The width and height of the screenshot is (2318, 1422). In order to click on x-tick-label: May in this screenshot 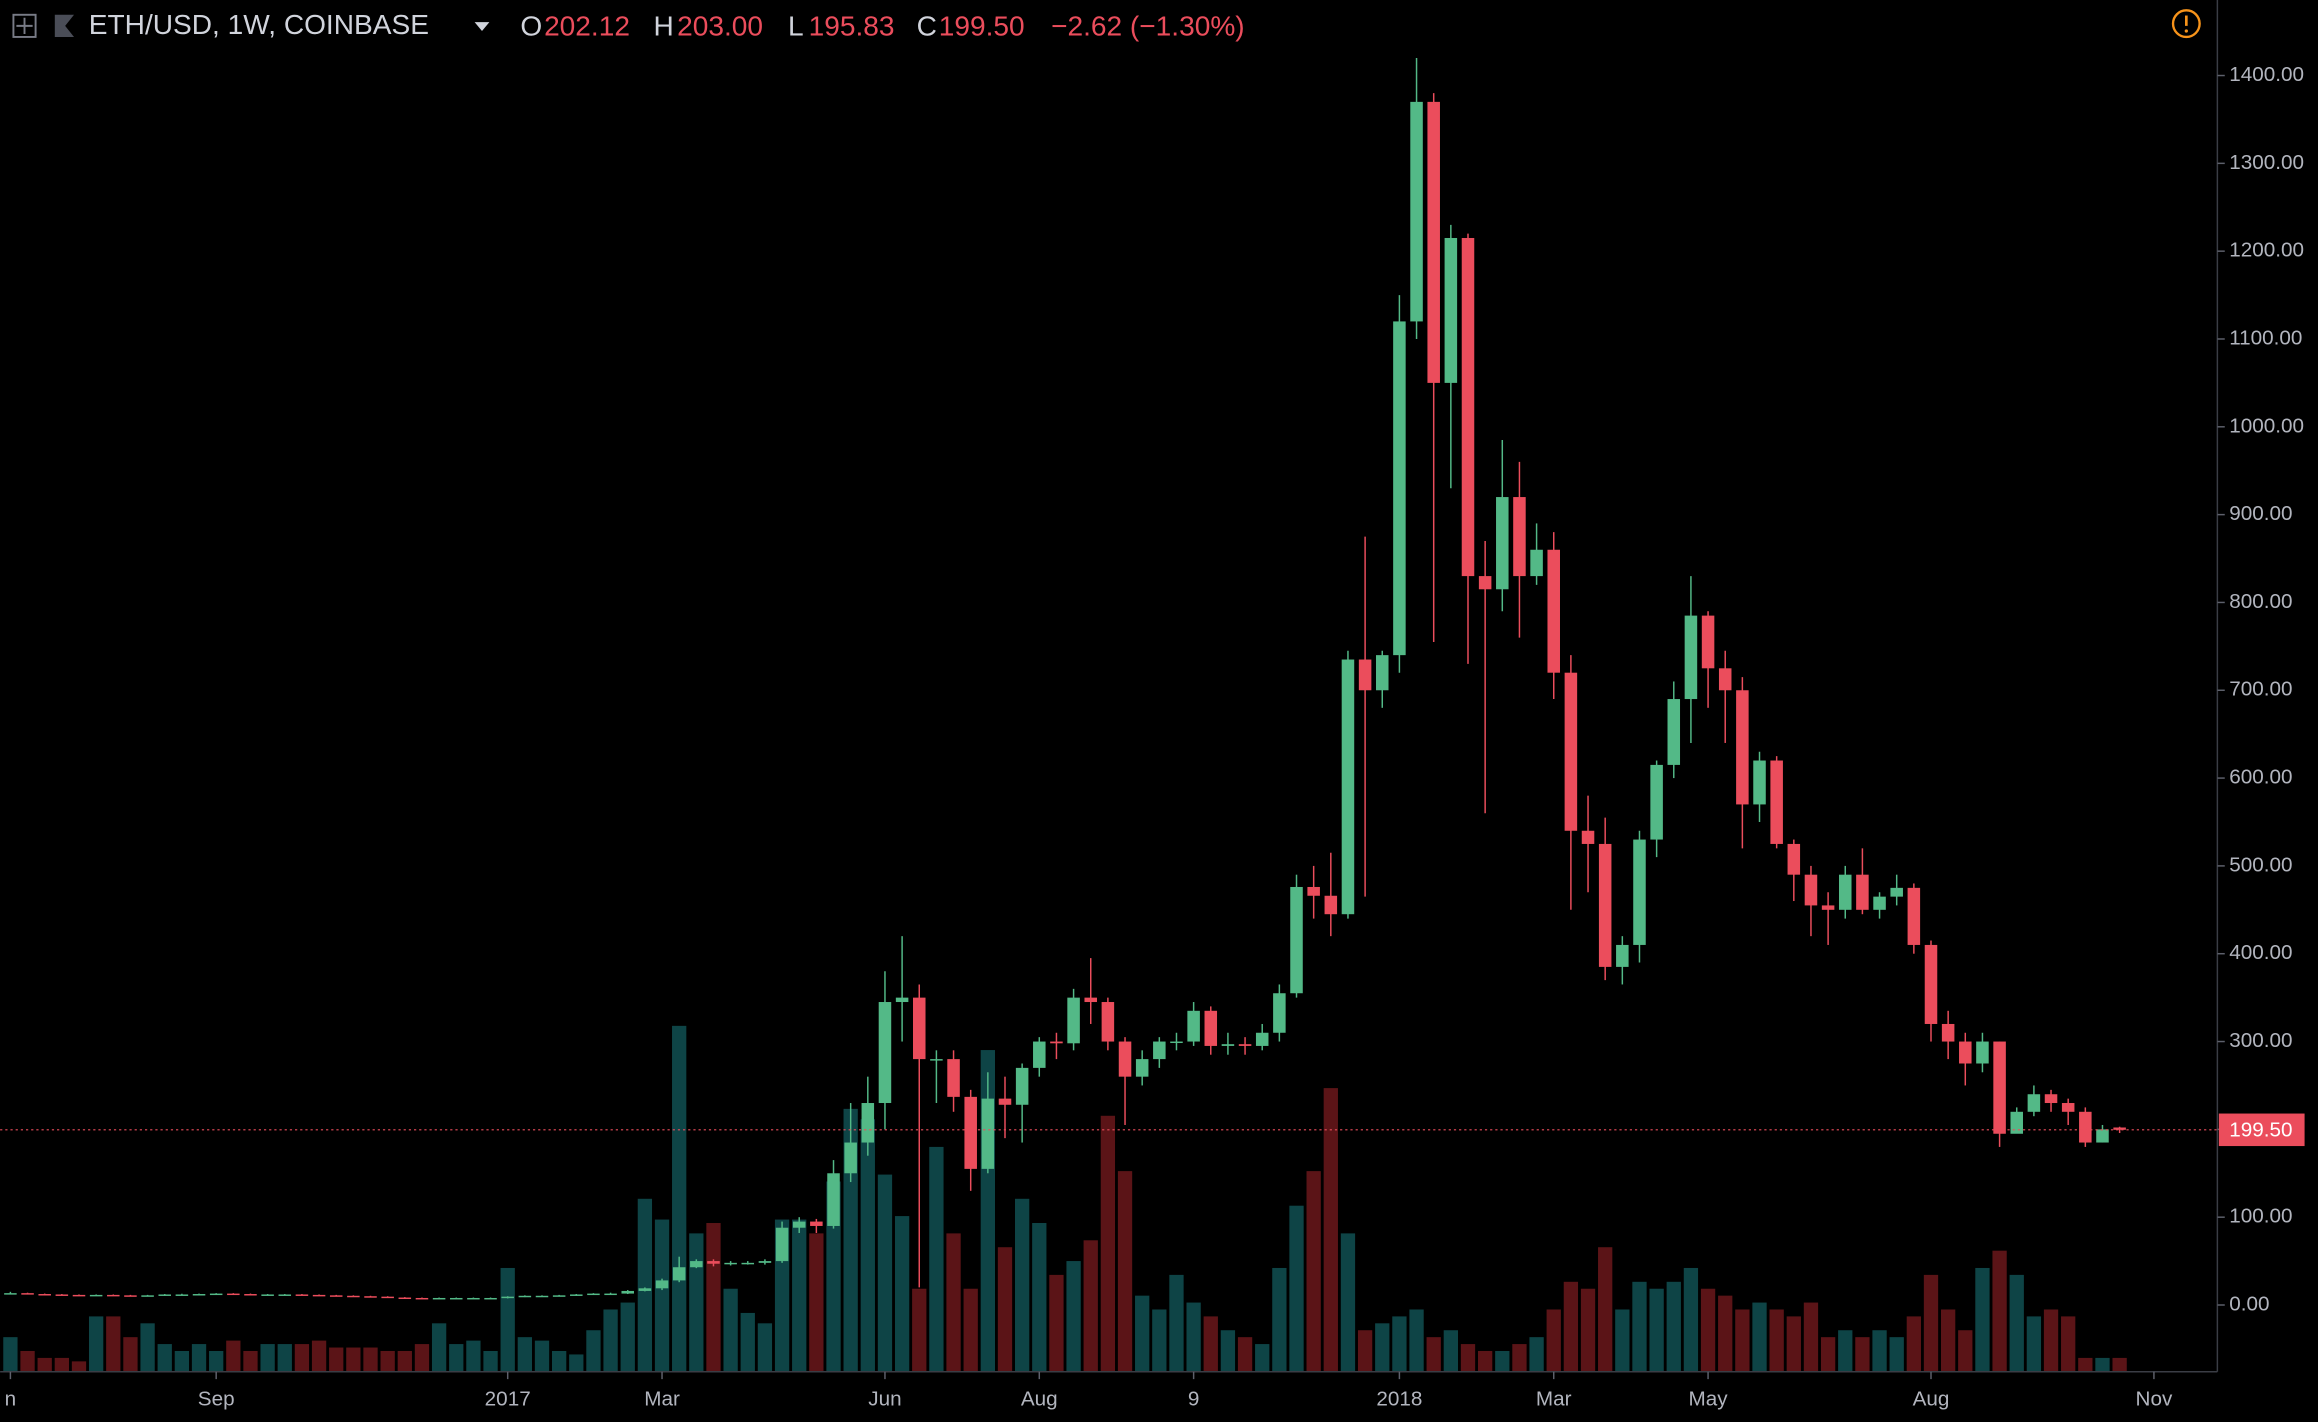, I will do `click(1709, 1398)`.